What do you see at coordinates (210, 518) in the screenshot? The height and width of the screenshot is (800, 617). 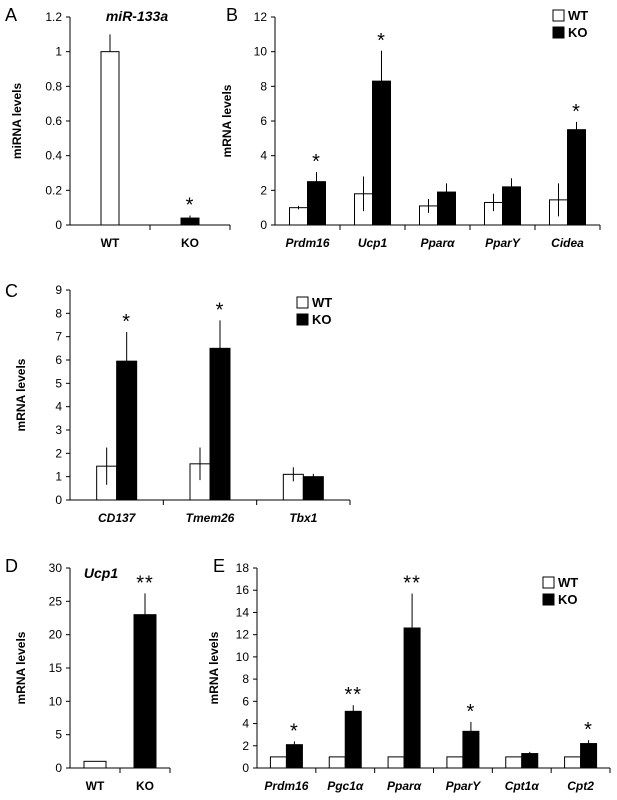 I see `x-tick-label: Tmem26` at bounding box center [210, 518].